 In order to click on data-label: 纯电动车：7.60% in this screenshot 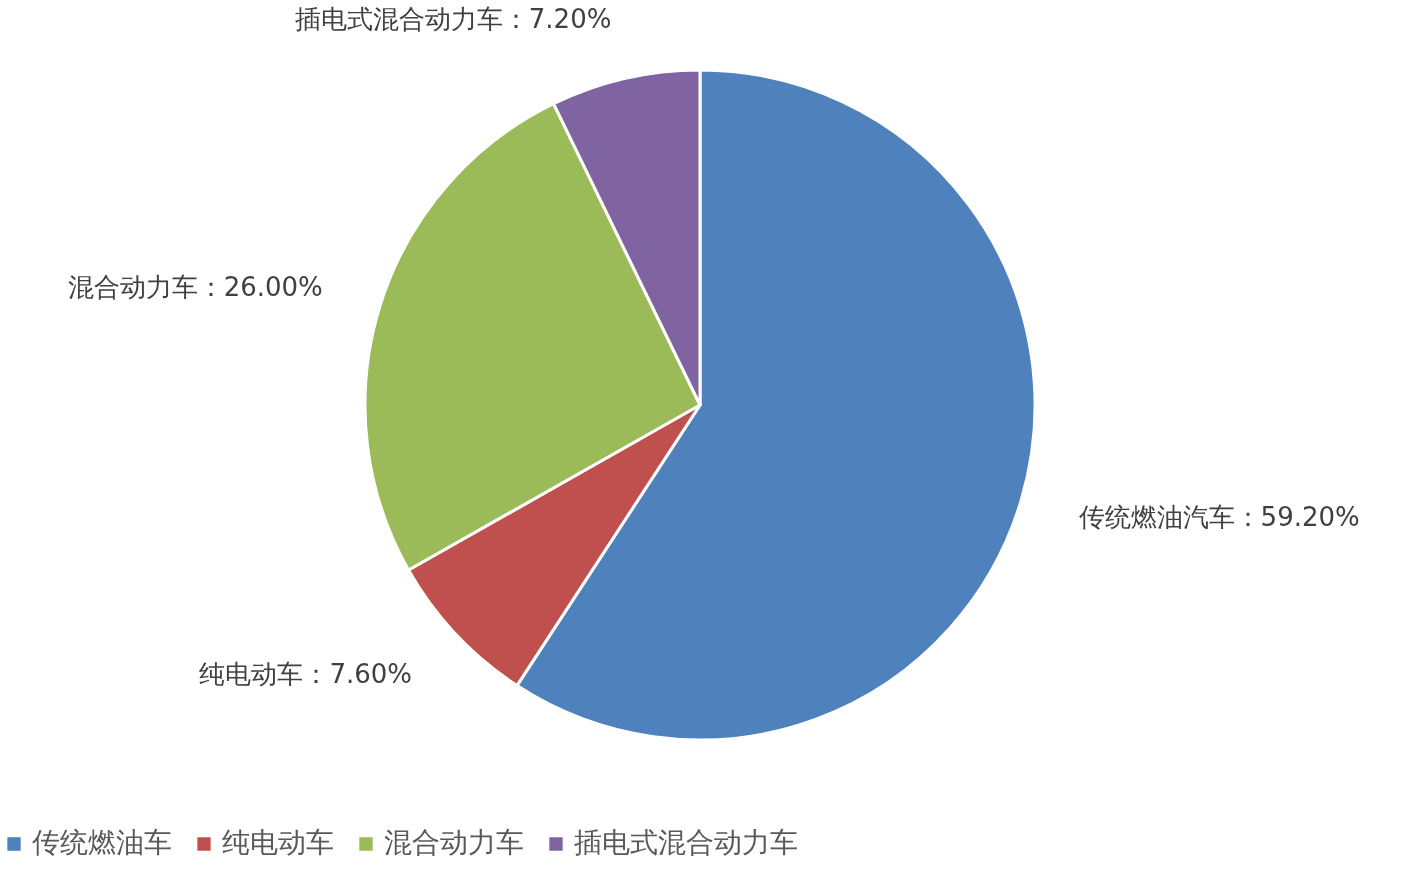, I will do `click(306, 674)`.